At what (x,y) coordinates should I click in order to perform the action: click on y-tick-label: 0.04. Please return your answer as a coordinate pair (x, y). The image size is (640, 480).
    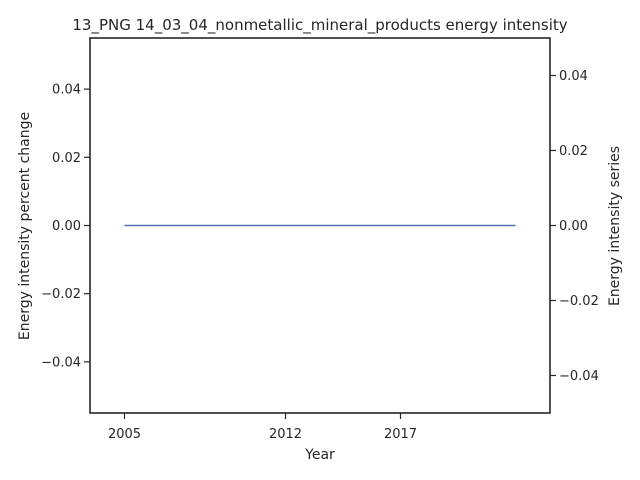
    Looking at the image, I should click on (66, 90).